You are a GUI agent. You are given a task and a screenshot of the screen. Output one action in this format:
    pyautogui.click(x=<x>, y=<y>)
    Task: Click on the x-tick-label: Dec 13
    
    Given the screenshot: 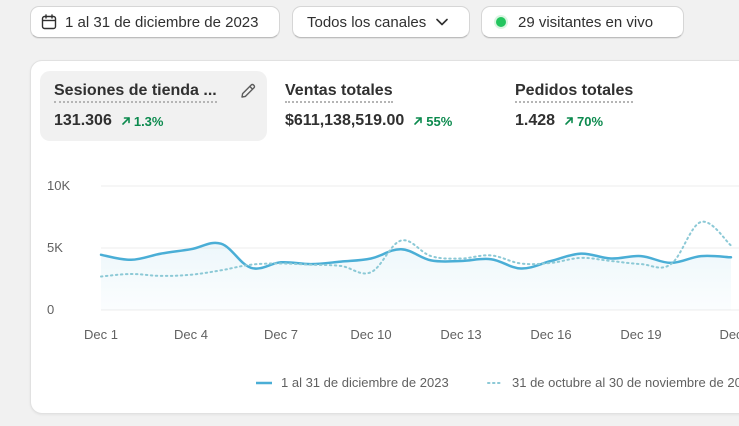 What is the action you would take?
    pyautogui.click(x=461, y=334)
    